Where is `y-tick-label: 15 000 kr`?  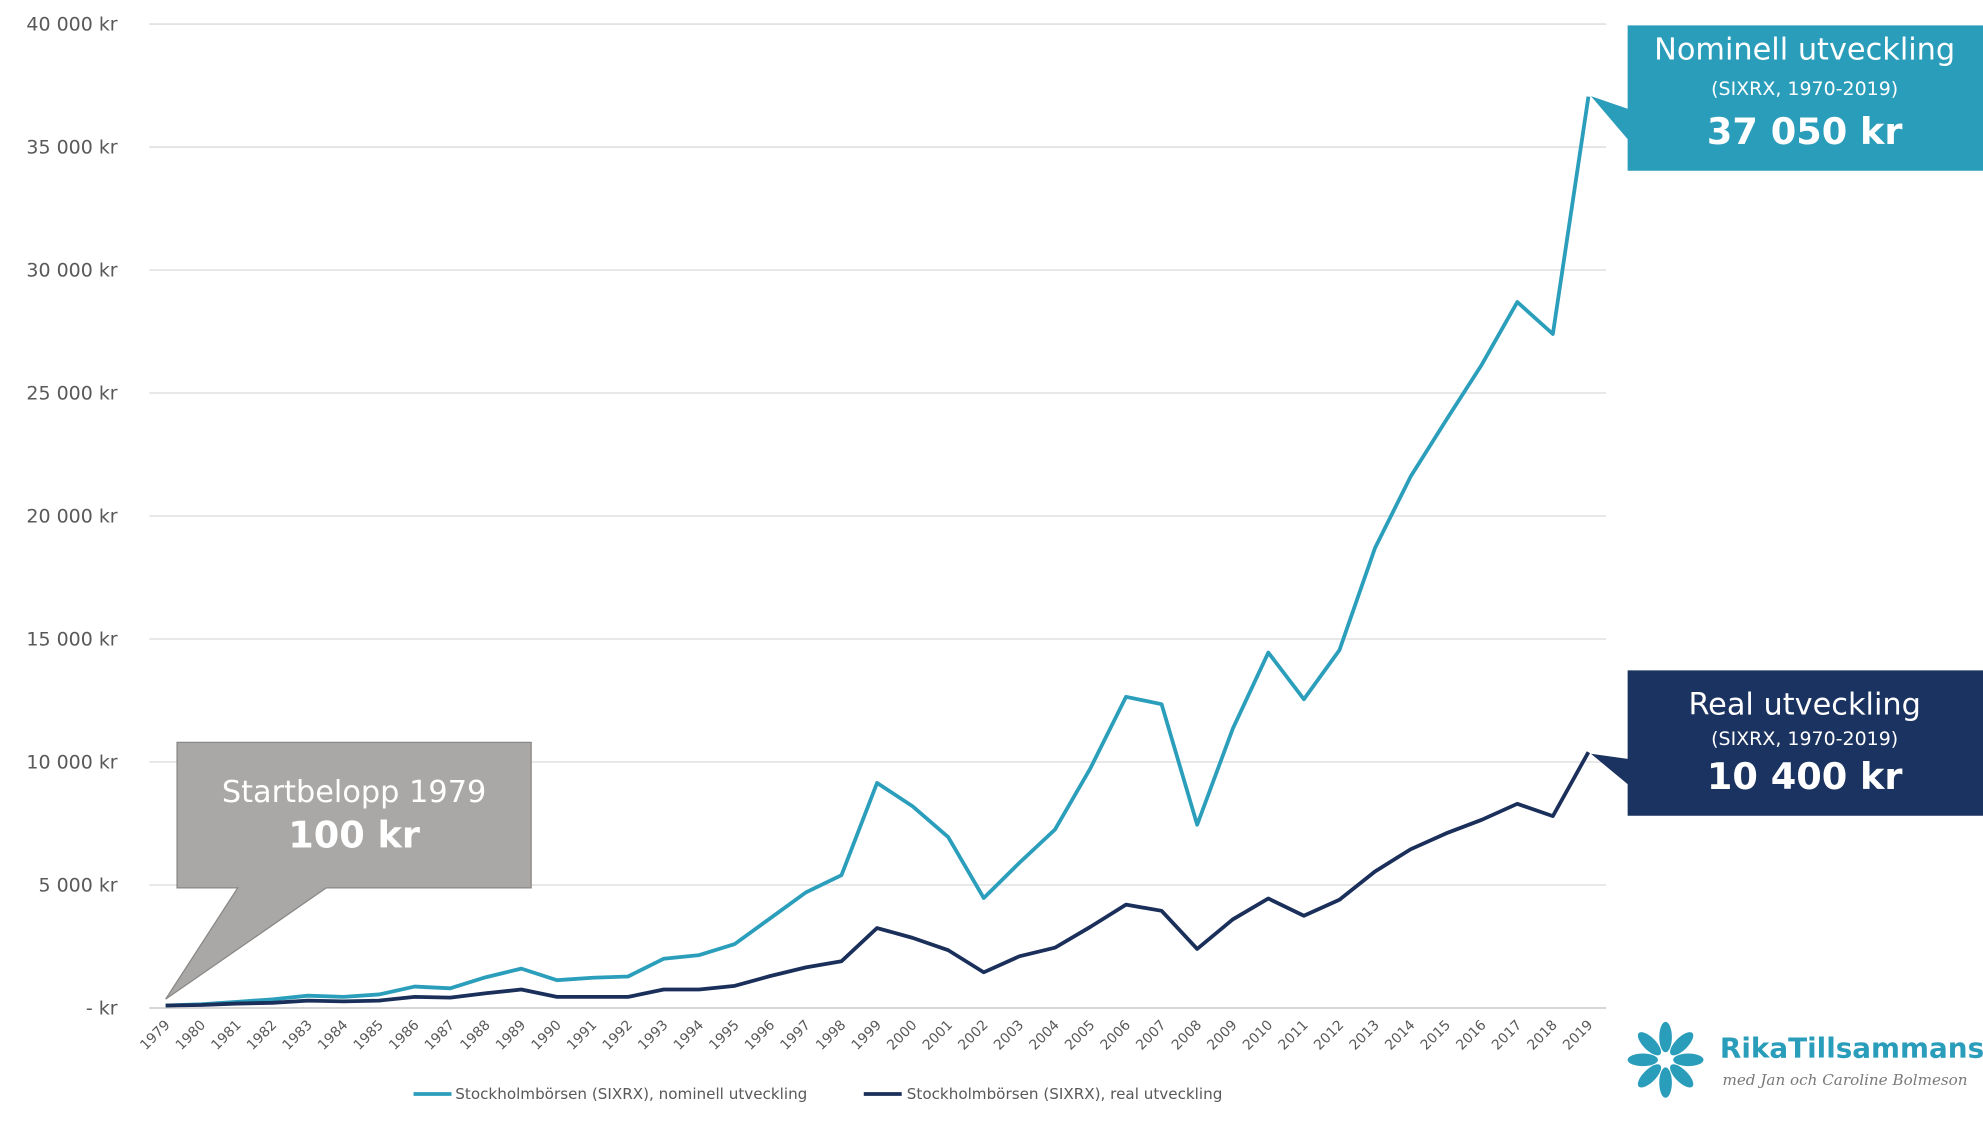 y-tick-label: 15 000 kr is located at coordinates (71, 639).